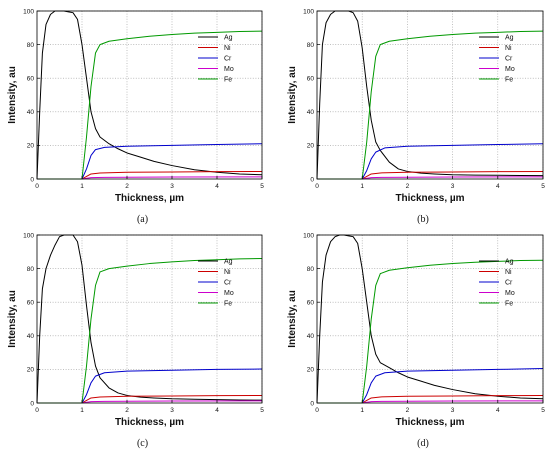  Describe the element at coordinates (142, 219) in the screenshot. I see `panel-caption: (a)` at that location.